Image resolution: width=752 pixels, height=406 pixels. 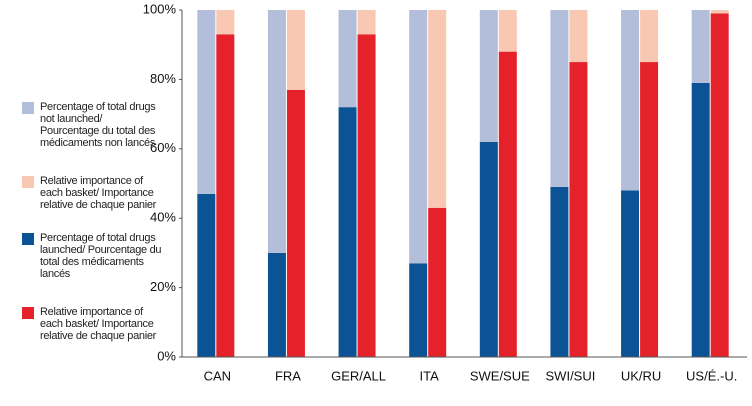 What do you see at coordinates (163, 286) in the screenshot?
I see `y-tick-label: 20%` at bounding box center [163, 286].